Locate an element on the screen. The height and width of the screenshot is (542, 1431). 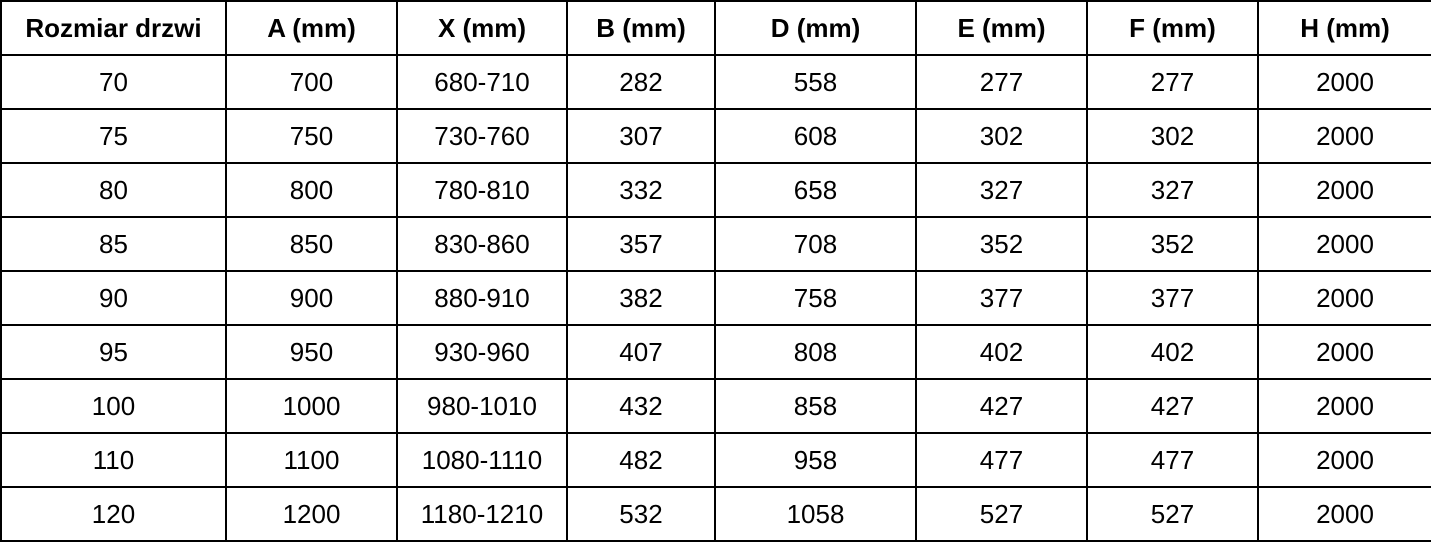
table-cell: 900 is located at coordinates (311, 298).